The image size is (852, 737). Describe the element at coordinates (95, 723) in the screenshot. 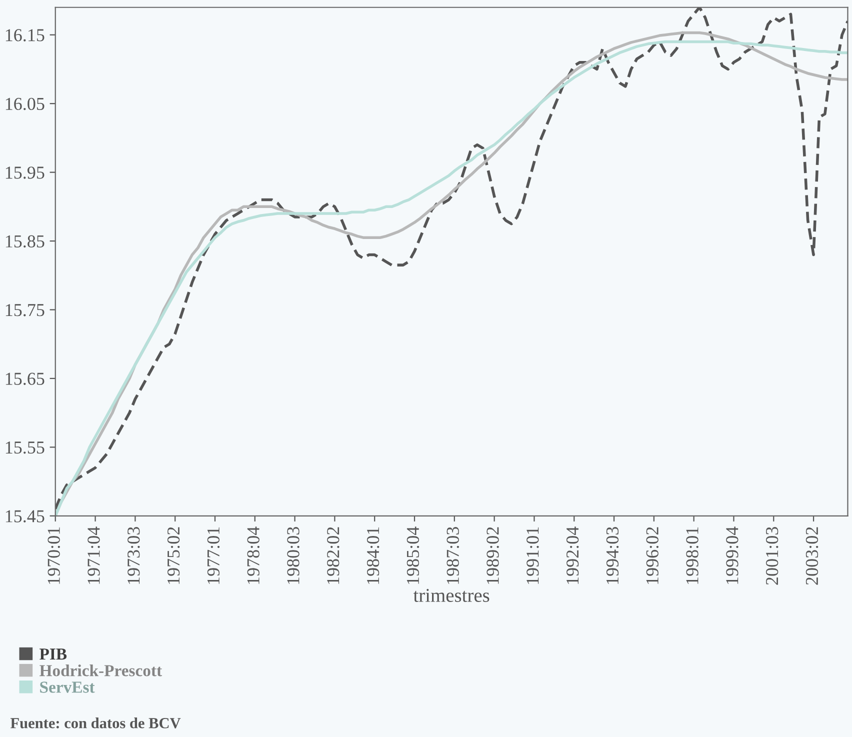

I see `source-note: Fuente: con datos de BCV` at that location.